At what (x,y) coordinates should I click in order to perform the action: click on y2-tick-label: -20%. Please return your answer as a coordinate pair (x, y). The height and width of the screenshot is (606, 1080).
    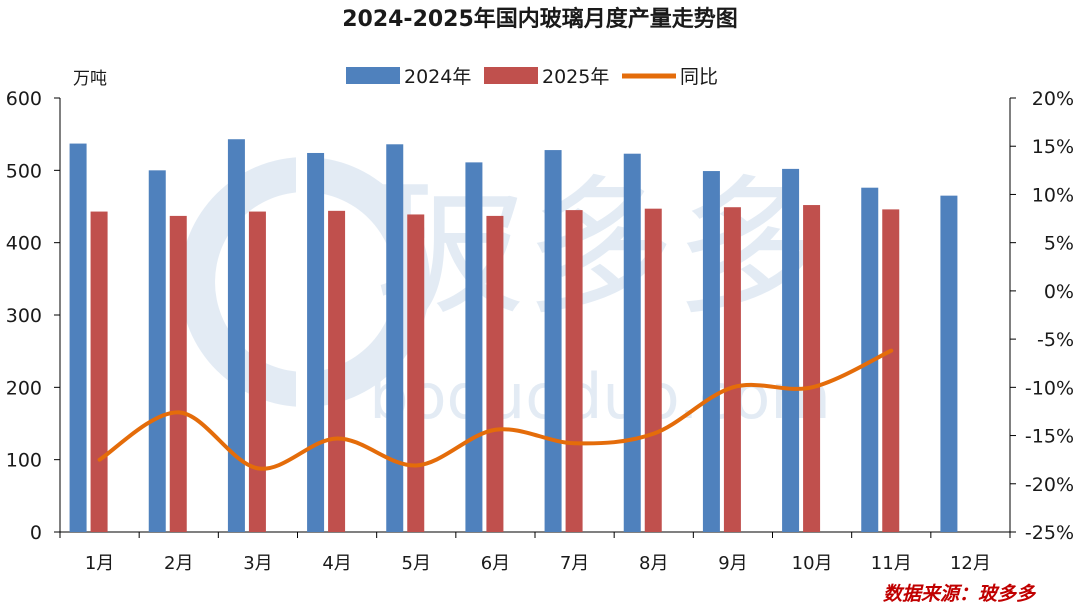
    Looking at the image, I should click on (1049, 485).